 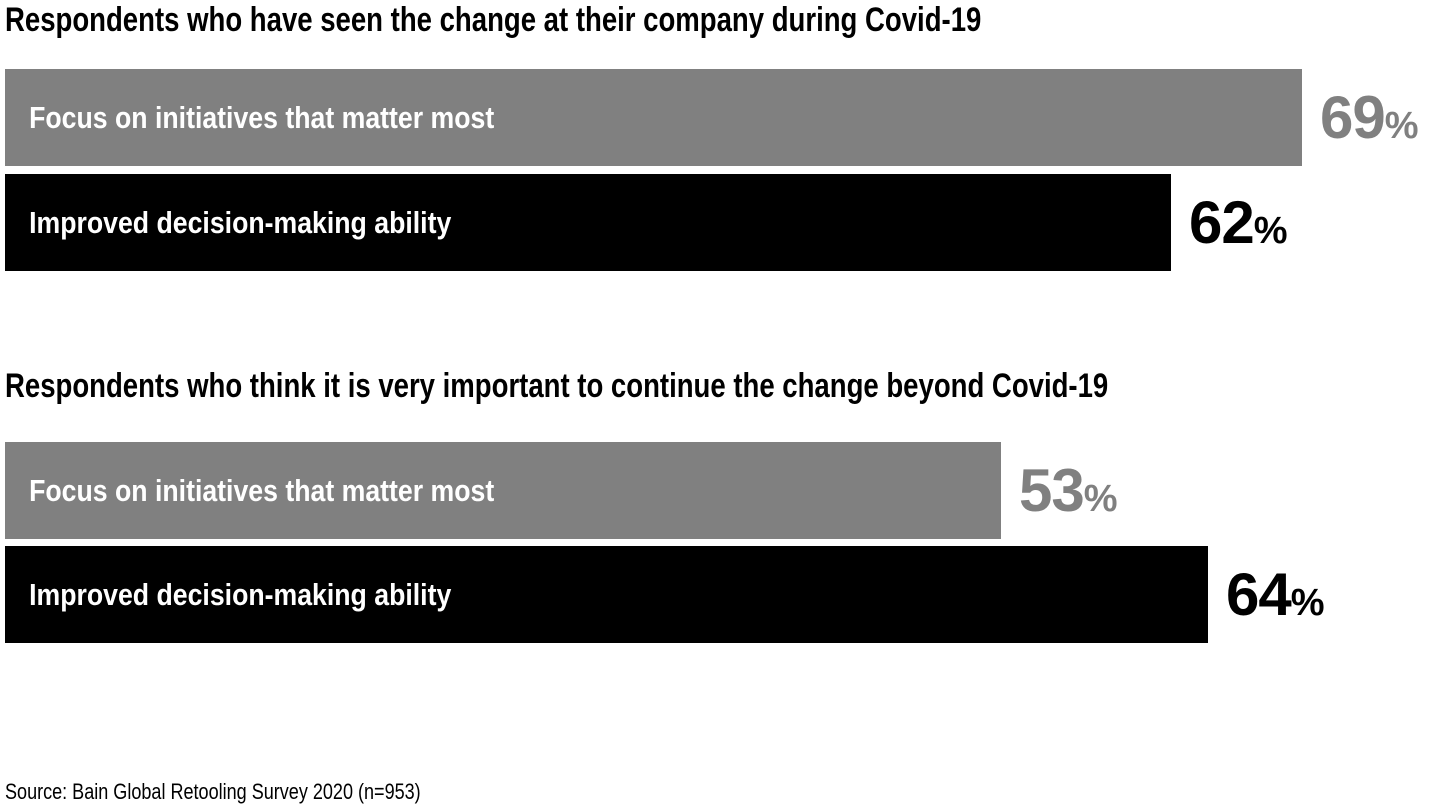 I want to click on percent-number: 62, so click(x=1222, y=222).